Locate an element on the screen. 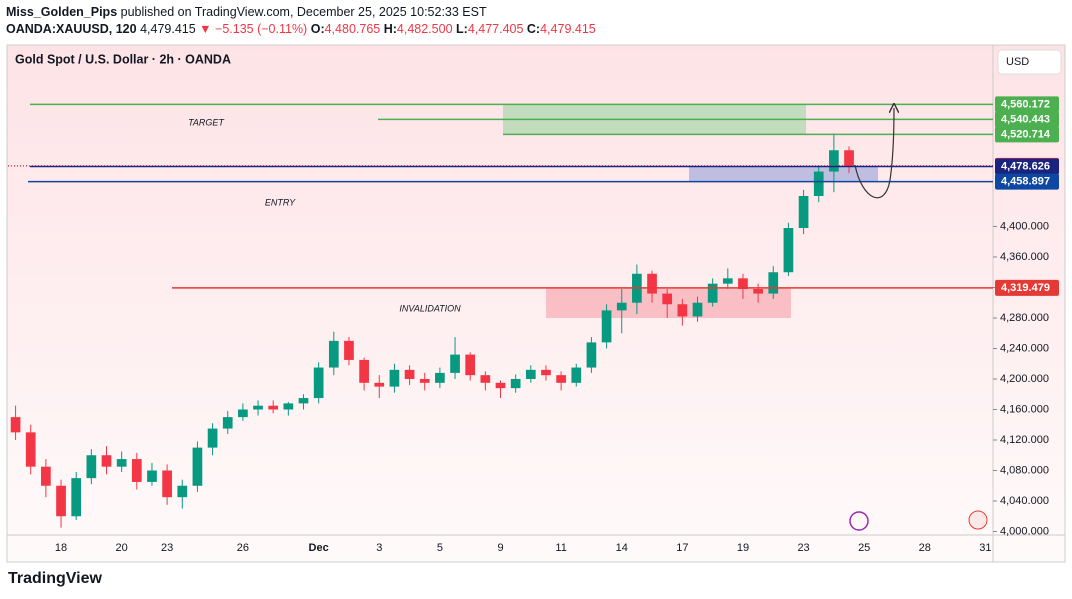  y-tick-label: 4,040.000 is located at coordinates (1024, 501).